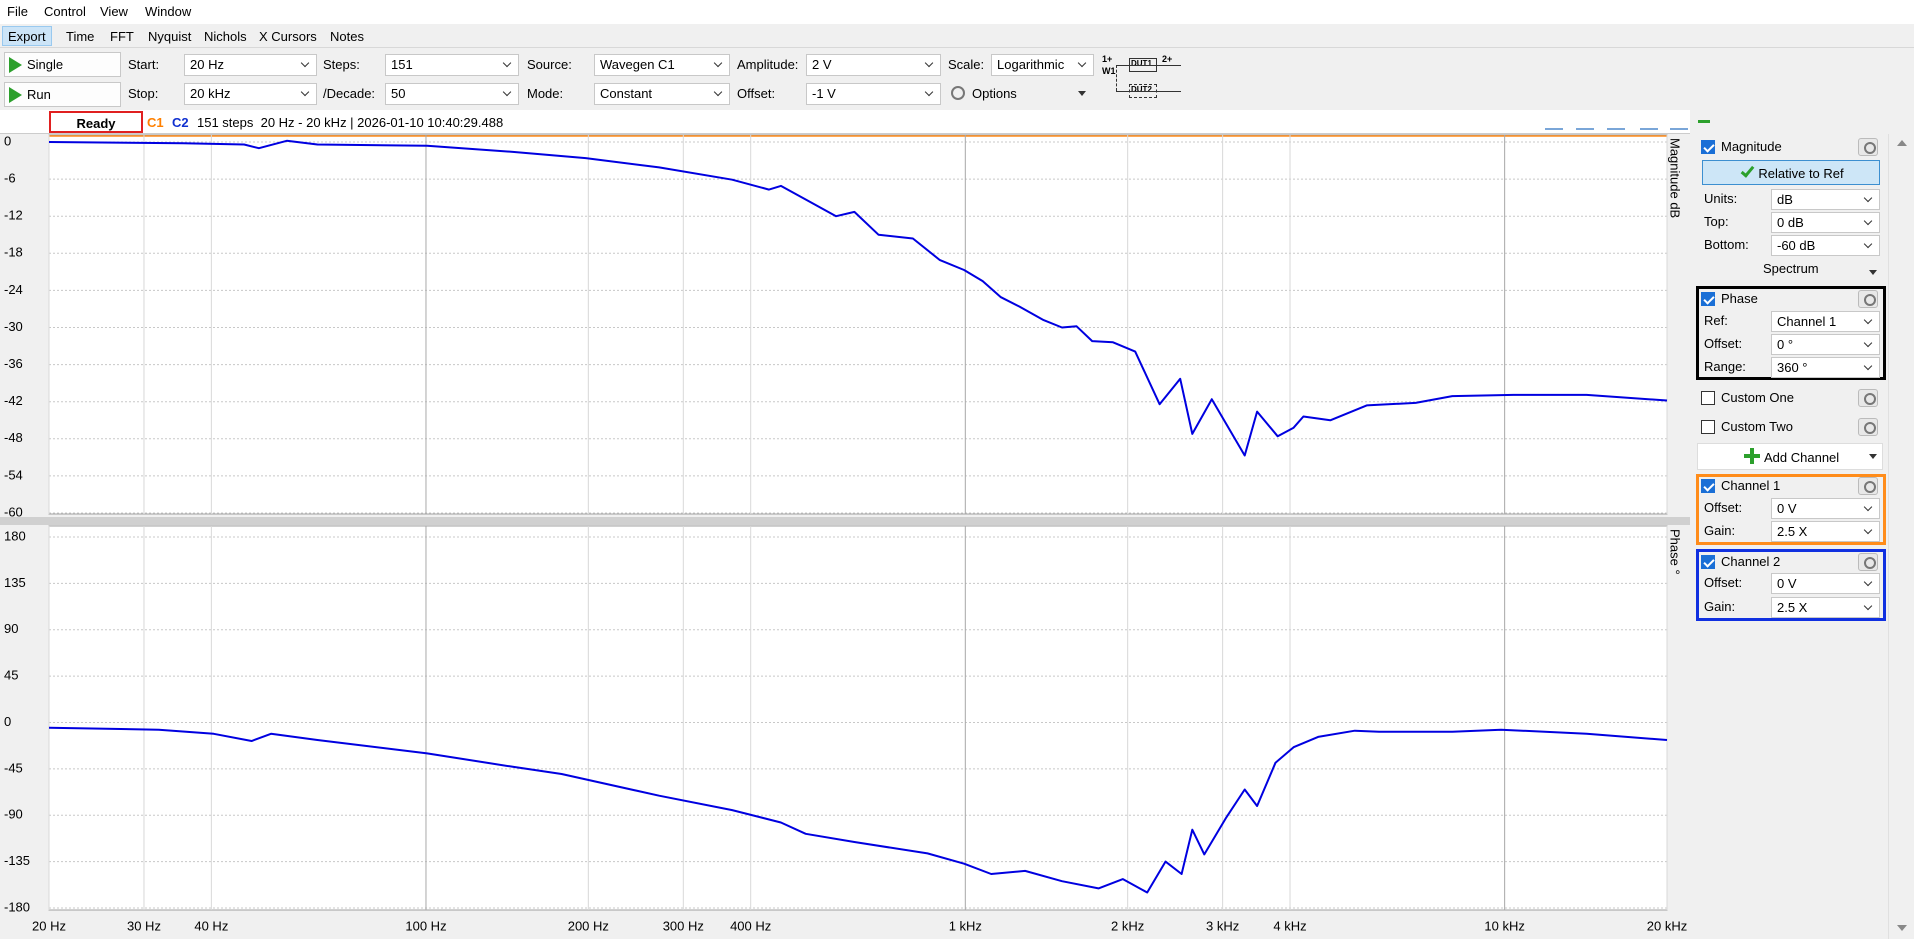 This screenshot has height=939, width=1914. What do you see at coordinates (65, 11) in the screenshot?
I see `menu-item: Control` at bounding box center [65, 11].